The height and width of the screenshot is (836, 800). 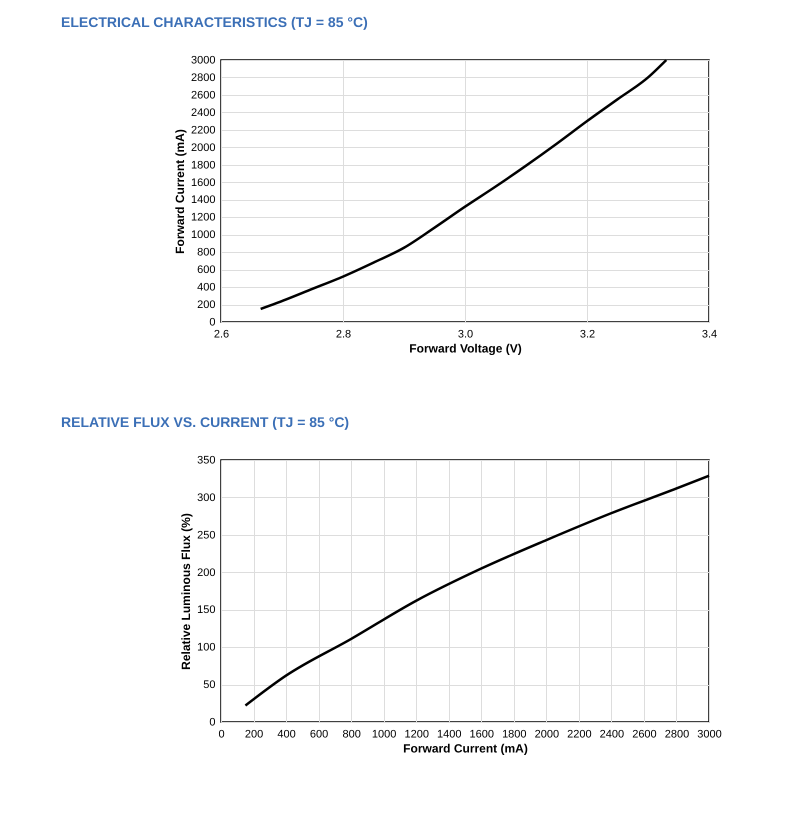 What do you see at coordinates (206, 610) in the screenshot?
I see `y-tick-label: 150` at bounding box center [206, 610].